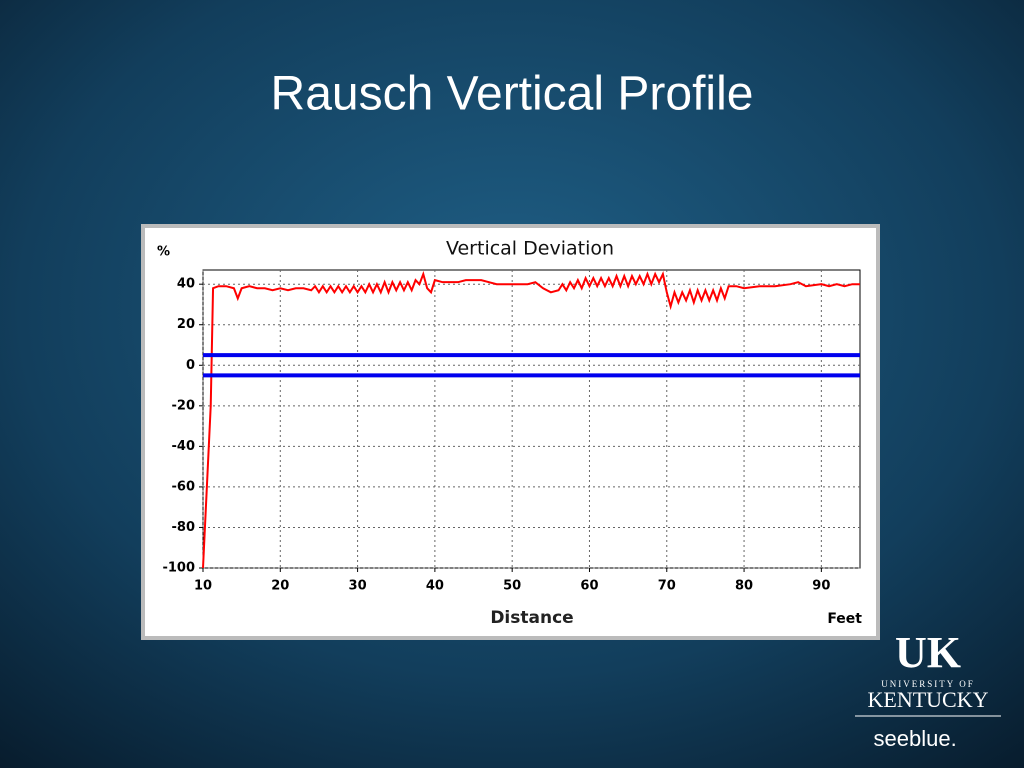 The width and height of the screenshot is (1024, 772). I want to click on x-tick-label: 30, so click(358, 586).